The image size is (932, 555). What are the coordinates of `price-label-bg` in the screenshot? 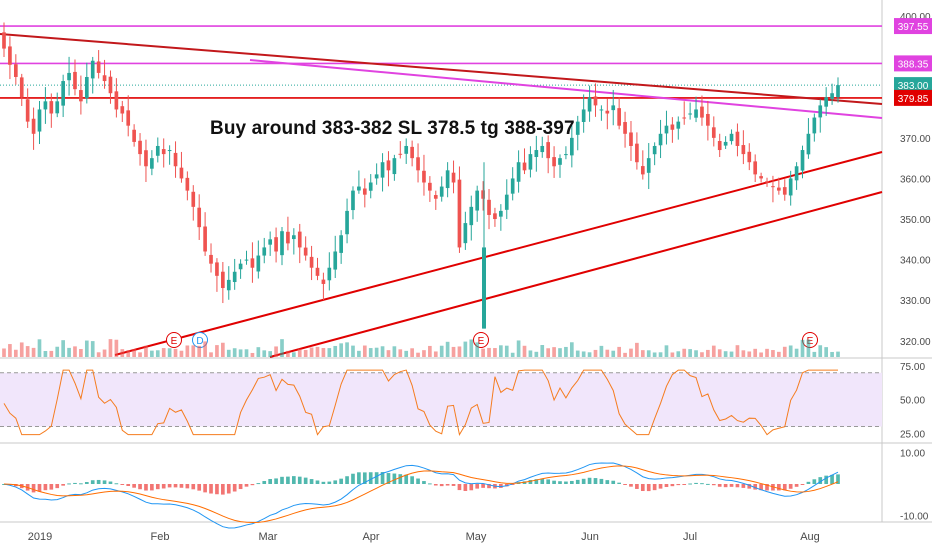 It's located at (913, 63).